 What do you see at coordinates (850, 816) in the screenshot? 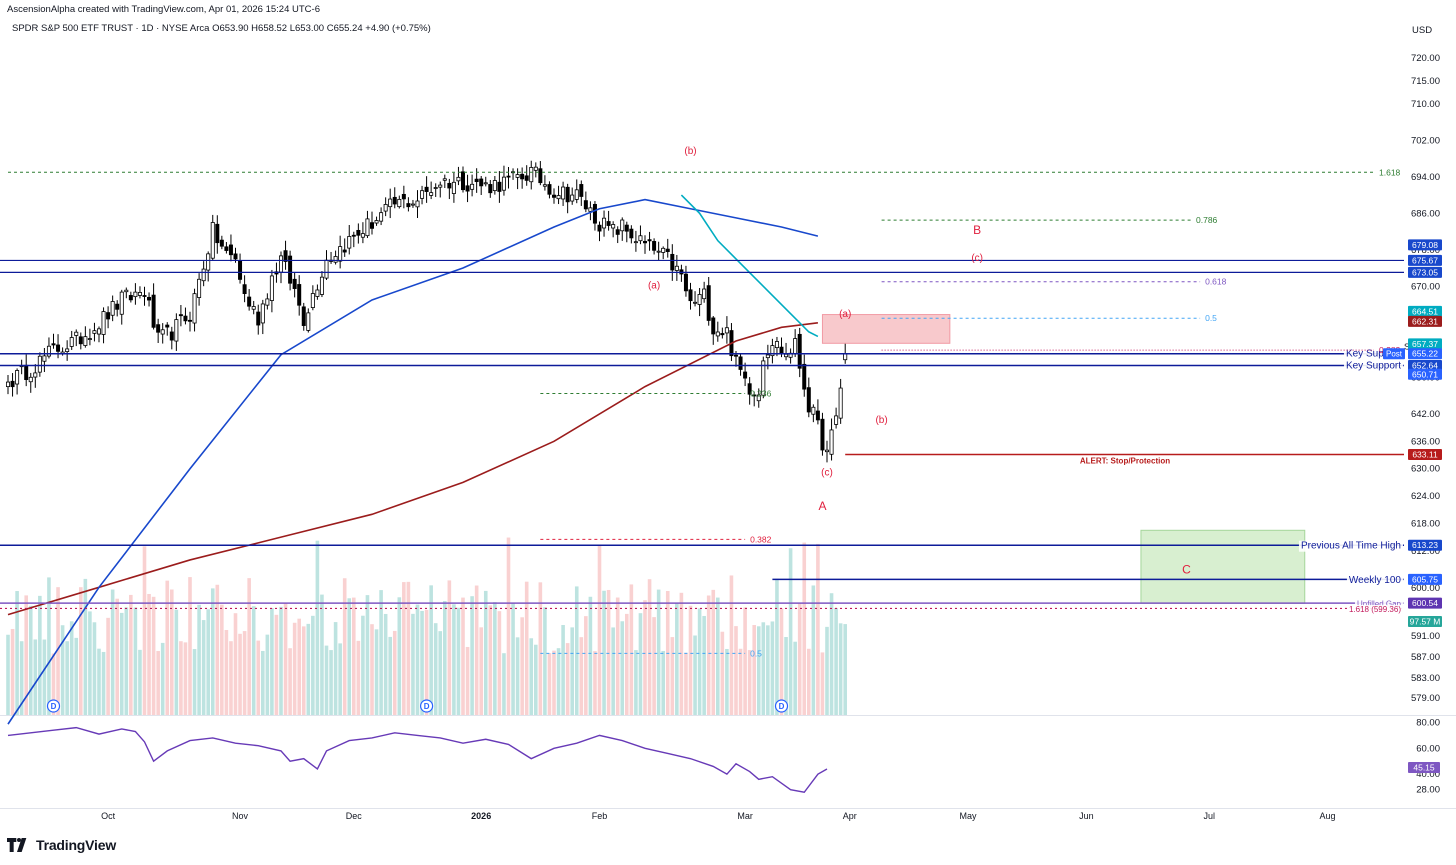
I see `time-tick: Apr` at bounding box center [850, 816].